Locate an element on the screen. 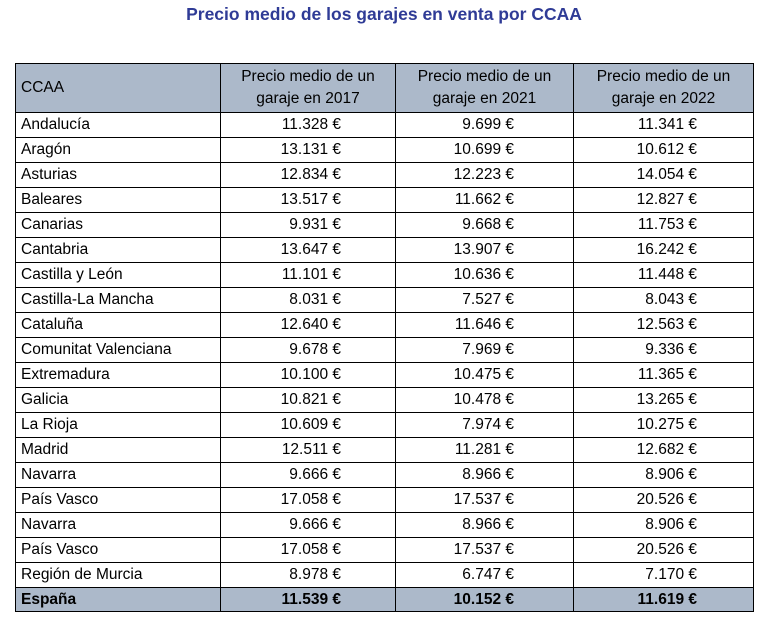 The image size is (768, 620). table-footer: España 11.539 € 10.152 € 11.619 € is located at coordinates (384, 599).